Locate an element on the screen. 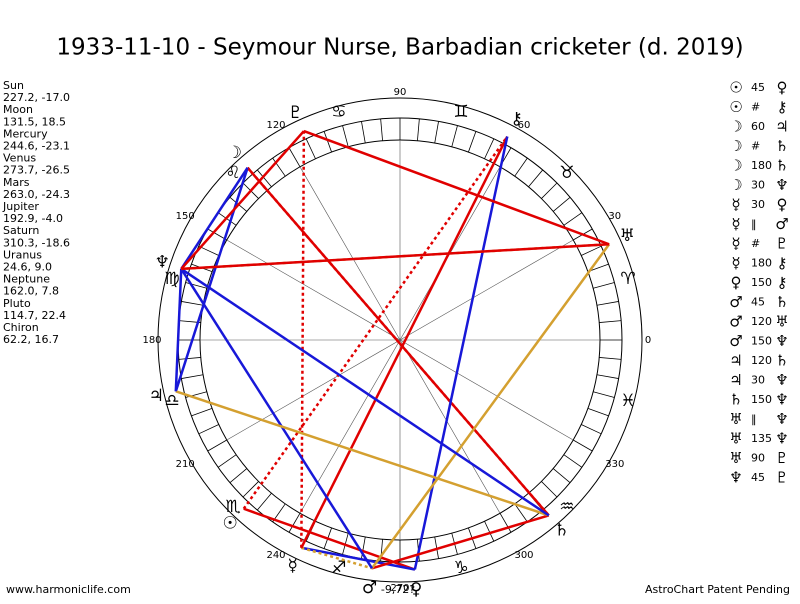  degree-label: 0 is located at coordinates (648, 340).